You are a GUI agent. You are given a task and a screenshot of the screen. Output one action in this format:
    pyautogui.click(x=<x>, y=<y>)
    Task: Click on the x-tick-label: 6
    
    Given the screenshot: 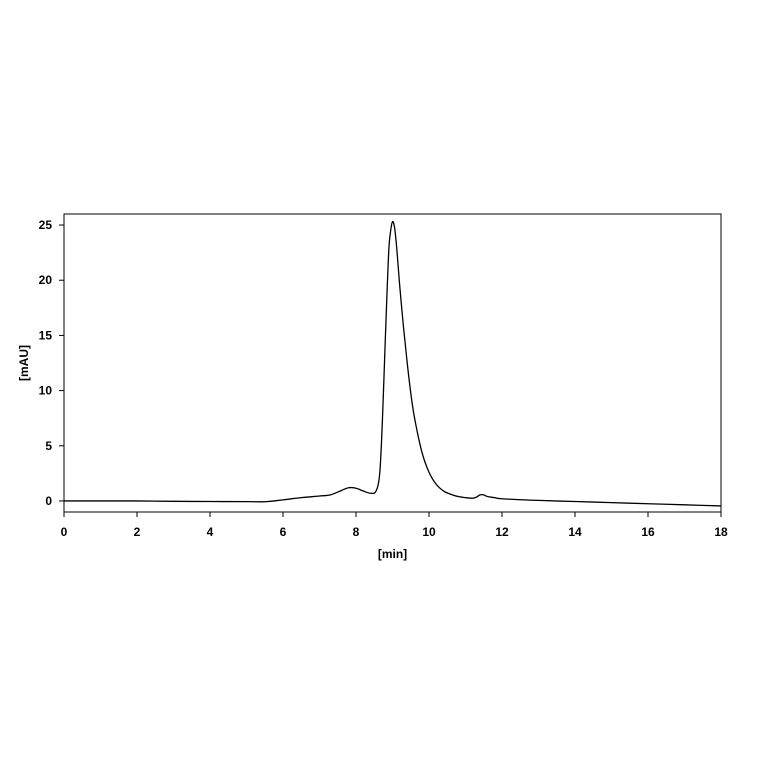 What is the action you would take?
    pyautogui.click(x=283, y=532)
    